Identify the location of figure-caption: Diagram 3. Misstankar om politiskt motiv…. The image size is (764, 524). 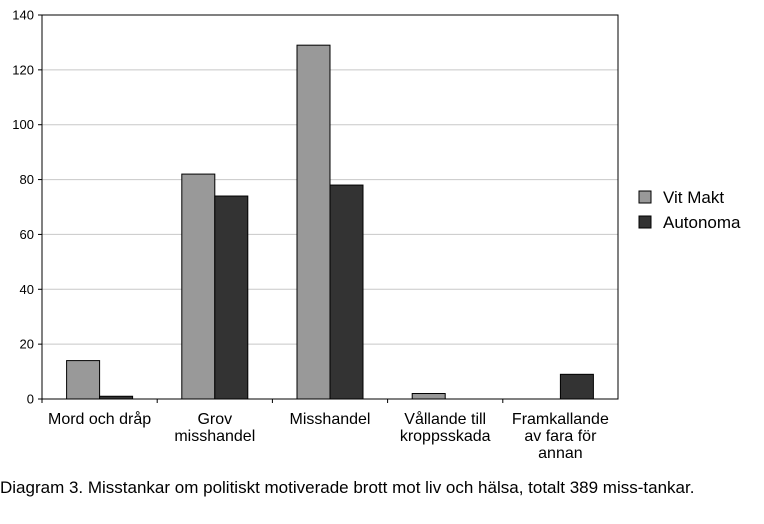
(347, 487).